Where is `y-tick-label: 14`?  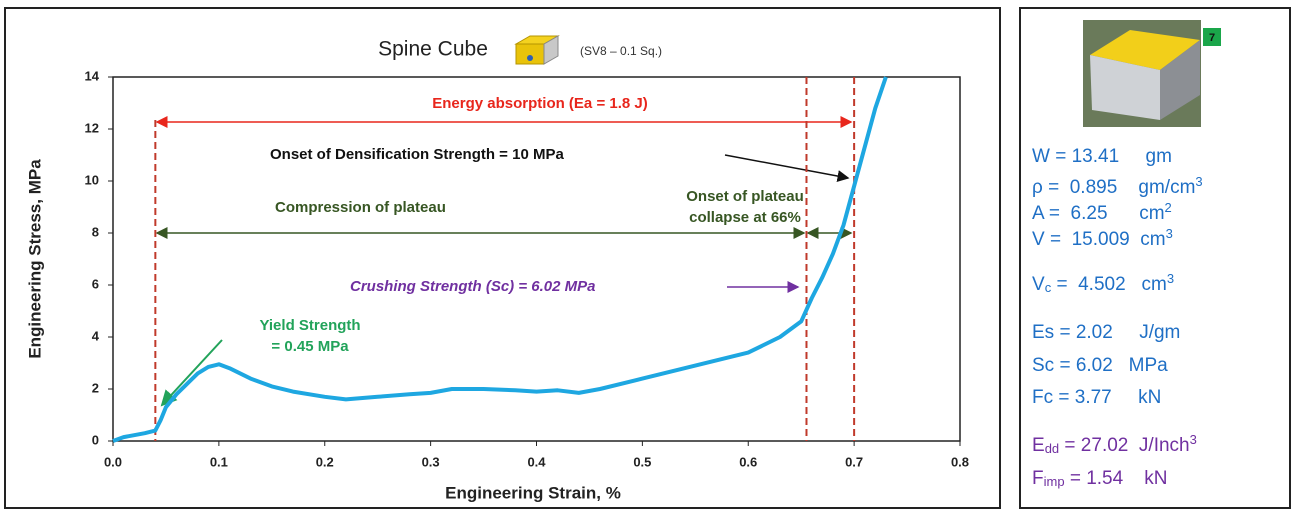
y-tick-label: 14 is located at coordinates (92, 75).